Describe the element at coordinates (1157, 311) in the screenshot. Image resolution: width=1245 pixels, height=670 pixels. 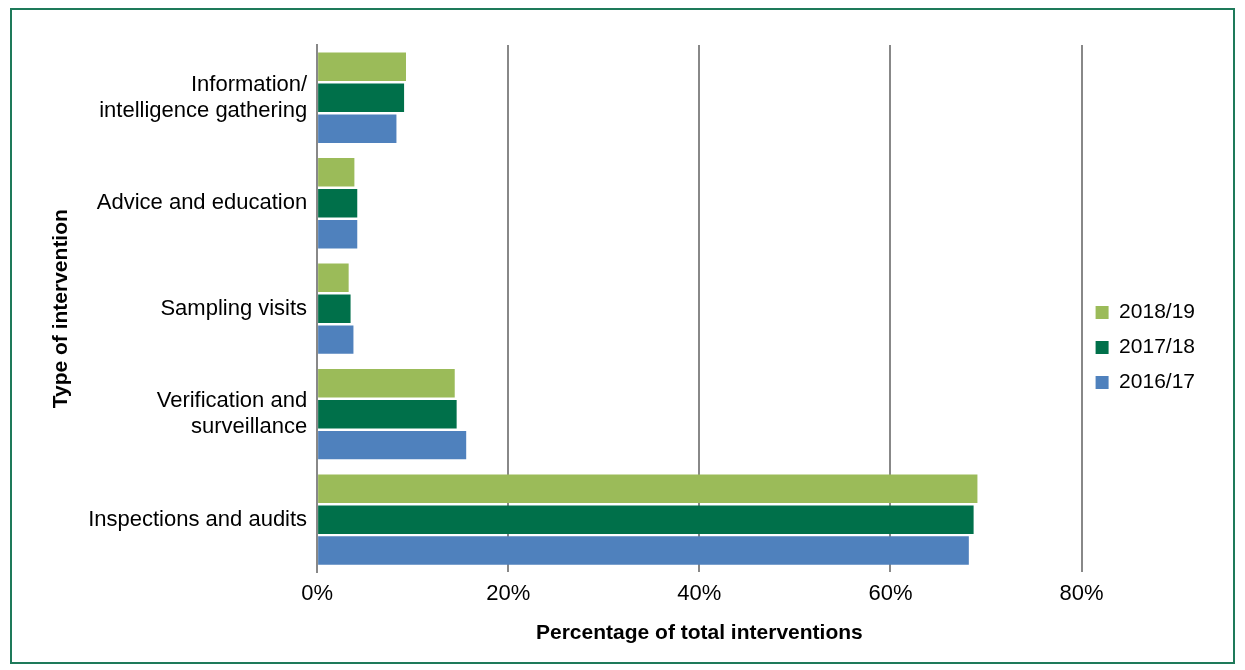
I see `legend-label: 2018/19` at that location.